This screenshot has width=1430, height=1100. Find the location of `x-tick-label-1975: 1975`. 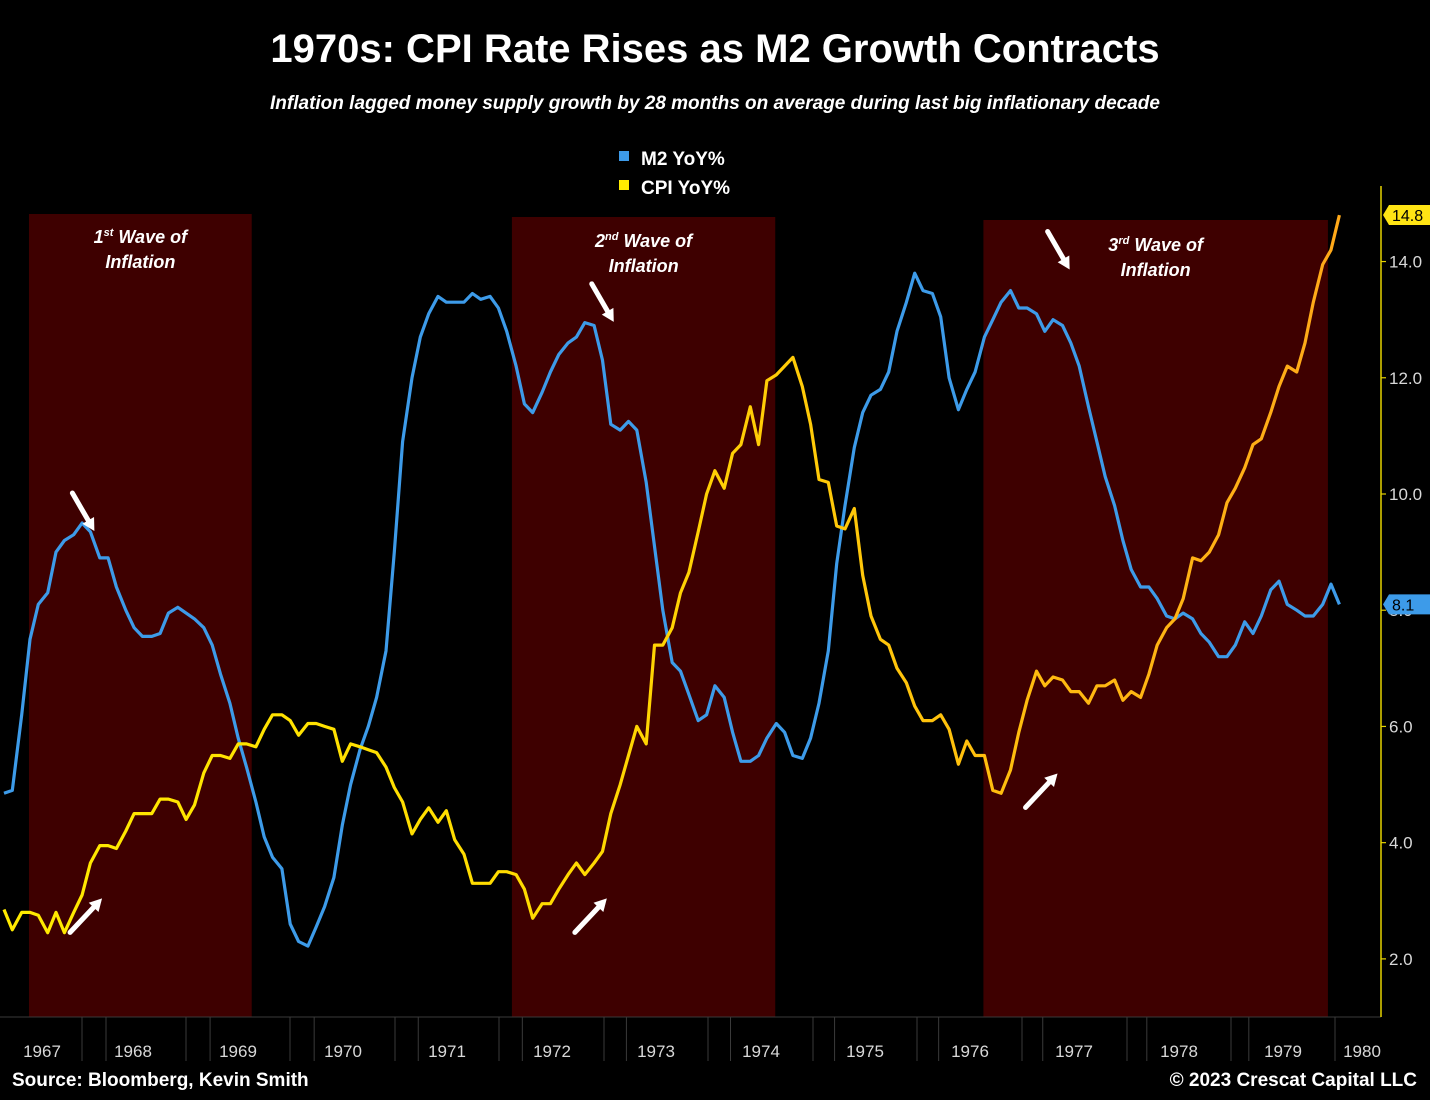

x-tick-label-1975: 1975 is located at coordinates (865, 1051).